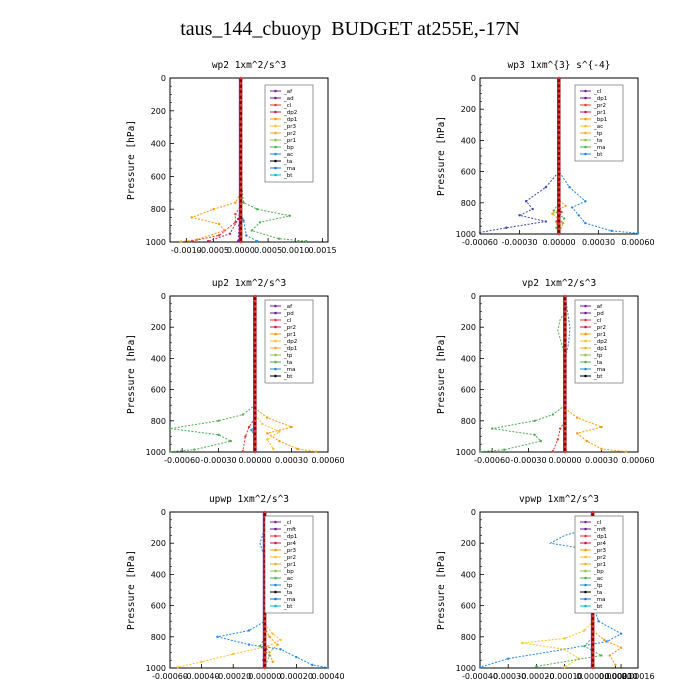 Image resolution: width=700 pixels, height=700 pixels. I want to click on legend-entry: _dp2, so click(290, 342).